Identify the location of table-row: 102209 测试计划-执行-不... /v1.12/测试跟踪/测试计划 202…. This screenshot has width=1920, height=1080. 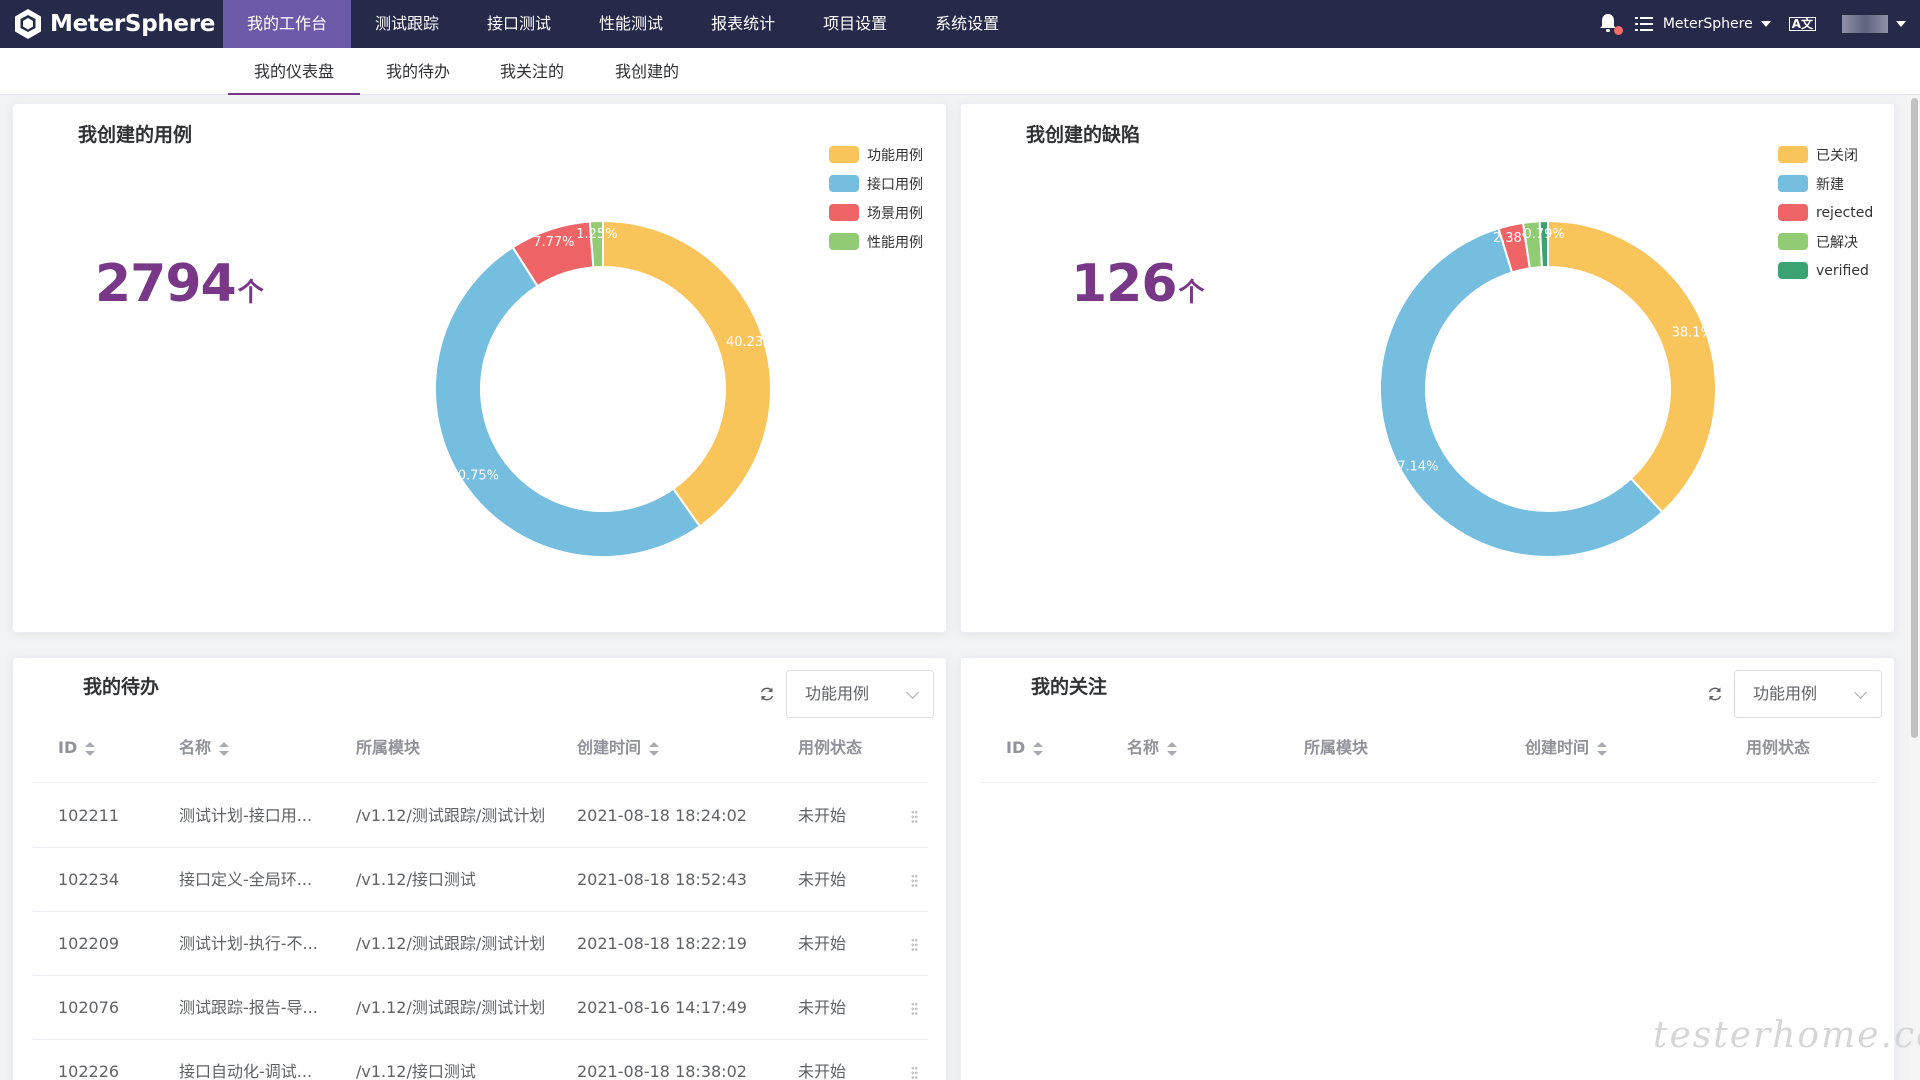
(480, 944).